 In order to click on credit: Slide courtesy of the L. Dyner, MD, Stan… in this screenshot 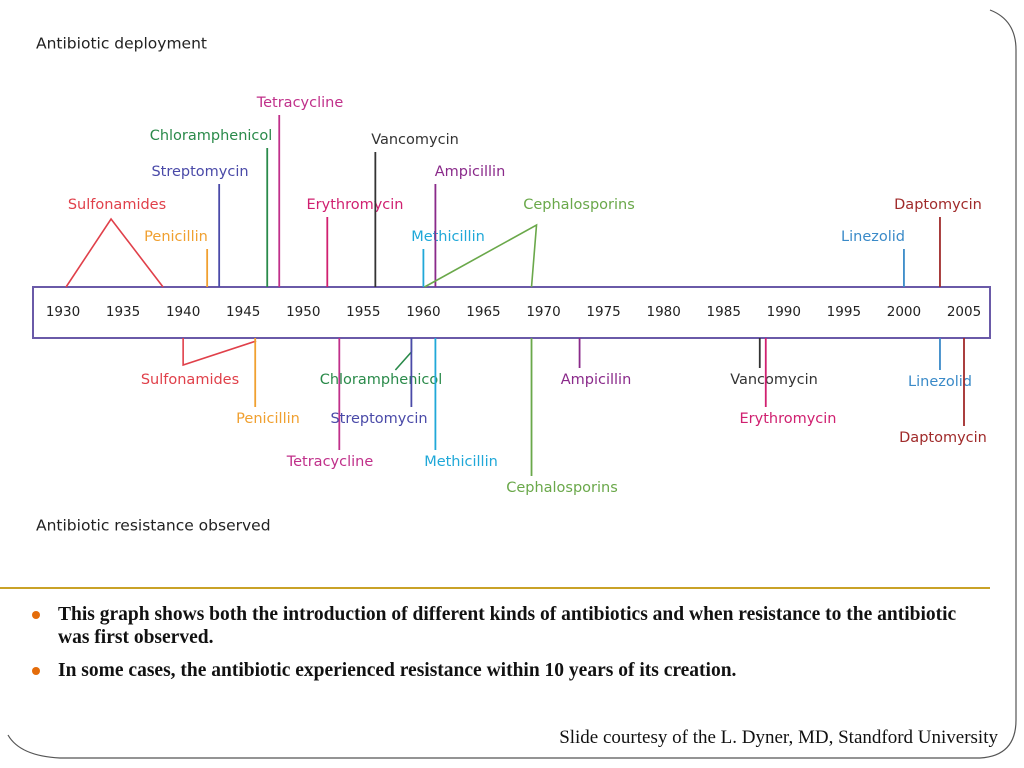, I will do `click(778, 737)`.